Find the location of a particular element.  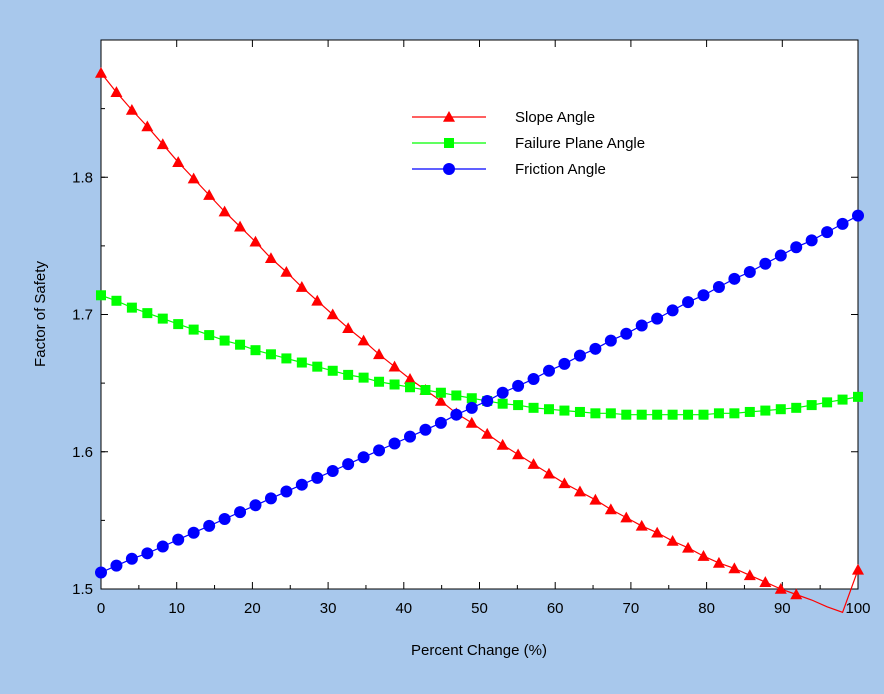

legend-label: Friction Angle is located at coordinates (560, 169).